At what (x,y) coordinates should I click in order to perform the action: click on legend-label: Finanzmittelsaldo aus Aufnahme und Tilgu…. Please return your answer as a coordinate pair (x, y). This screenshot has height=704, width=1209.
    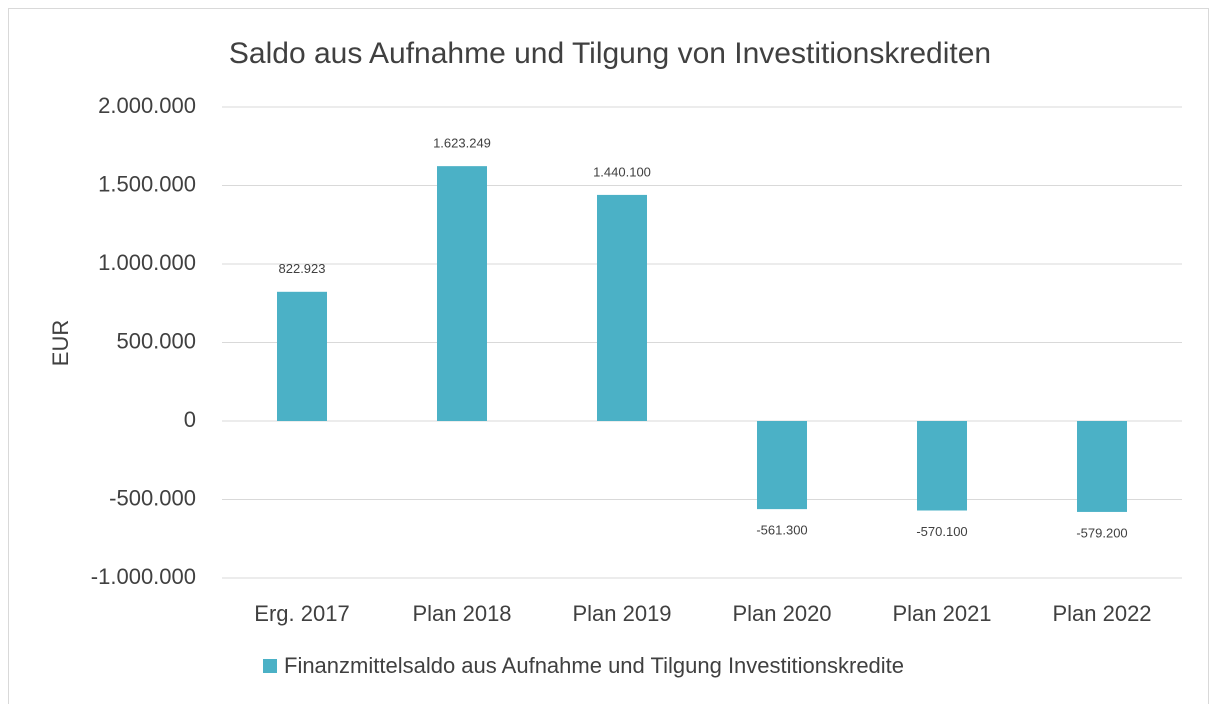
    Looking at the image, I should click on (594, 665).